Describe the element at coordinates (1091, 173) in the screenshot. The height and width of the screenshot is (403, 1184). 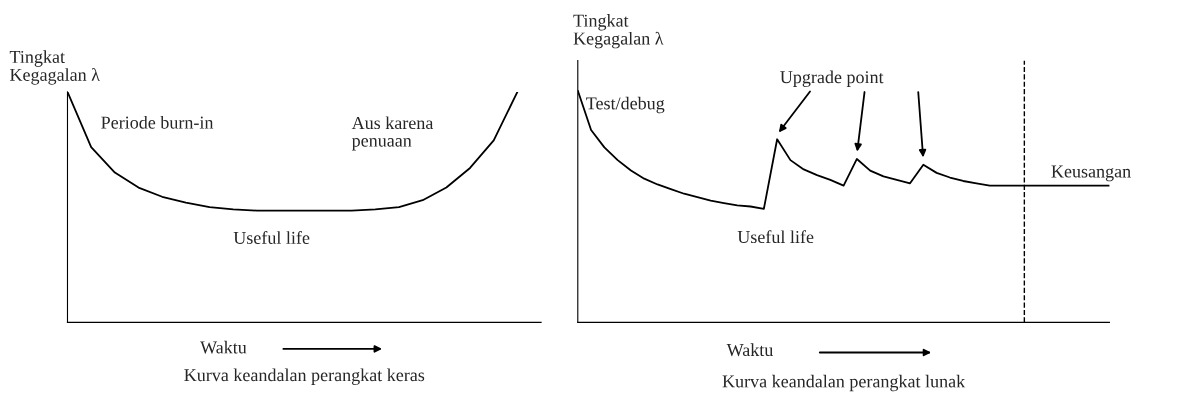
I see `annotation: Keusangan` at that location.